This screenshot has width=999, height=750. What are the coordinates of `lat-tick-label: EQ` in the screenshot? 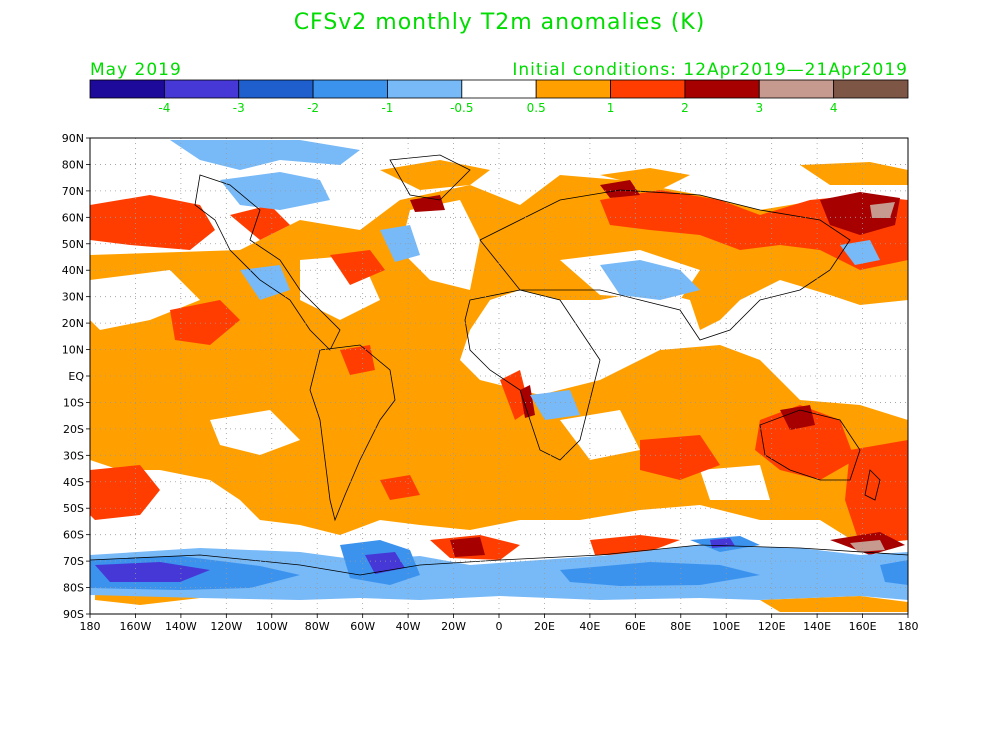 It's located at (76, 376).